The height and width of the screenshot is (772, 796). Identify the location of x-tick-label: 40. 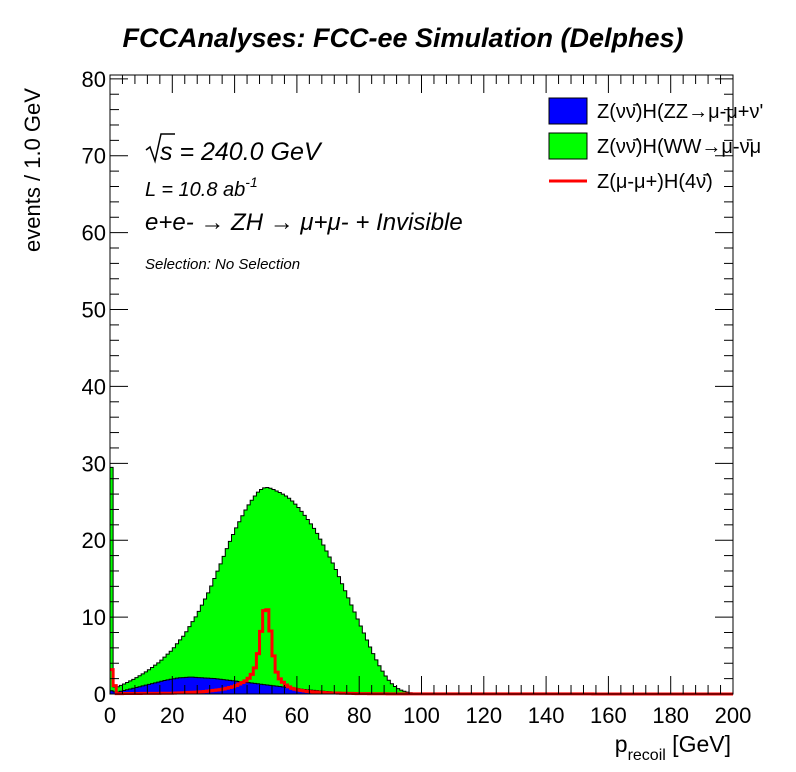
(234, 715).